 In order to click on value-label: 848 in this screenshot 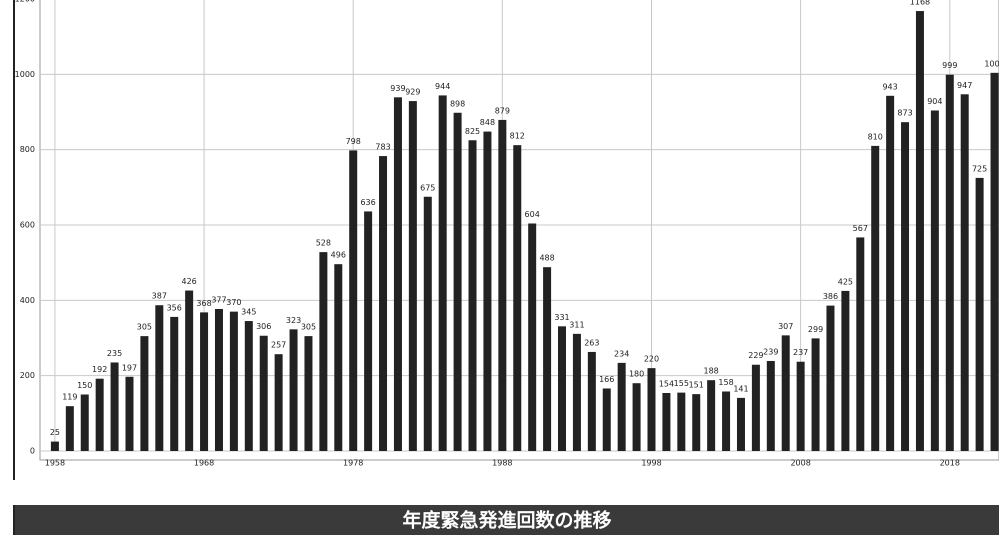, I will do `click(487, 122)`.